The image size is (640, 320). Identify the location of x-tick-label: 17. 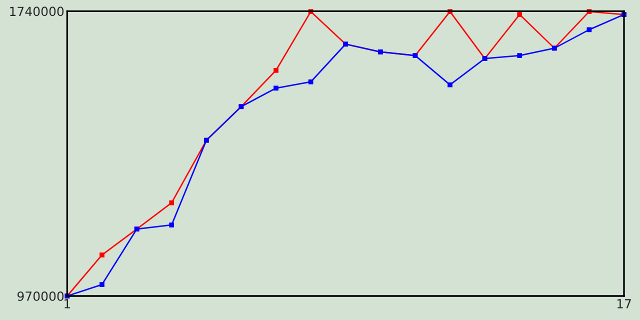
(624, 303).